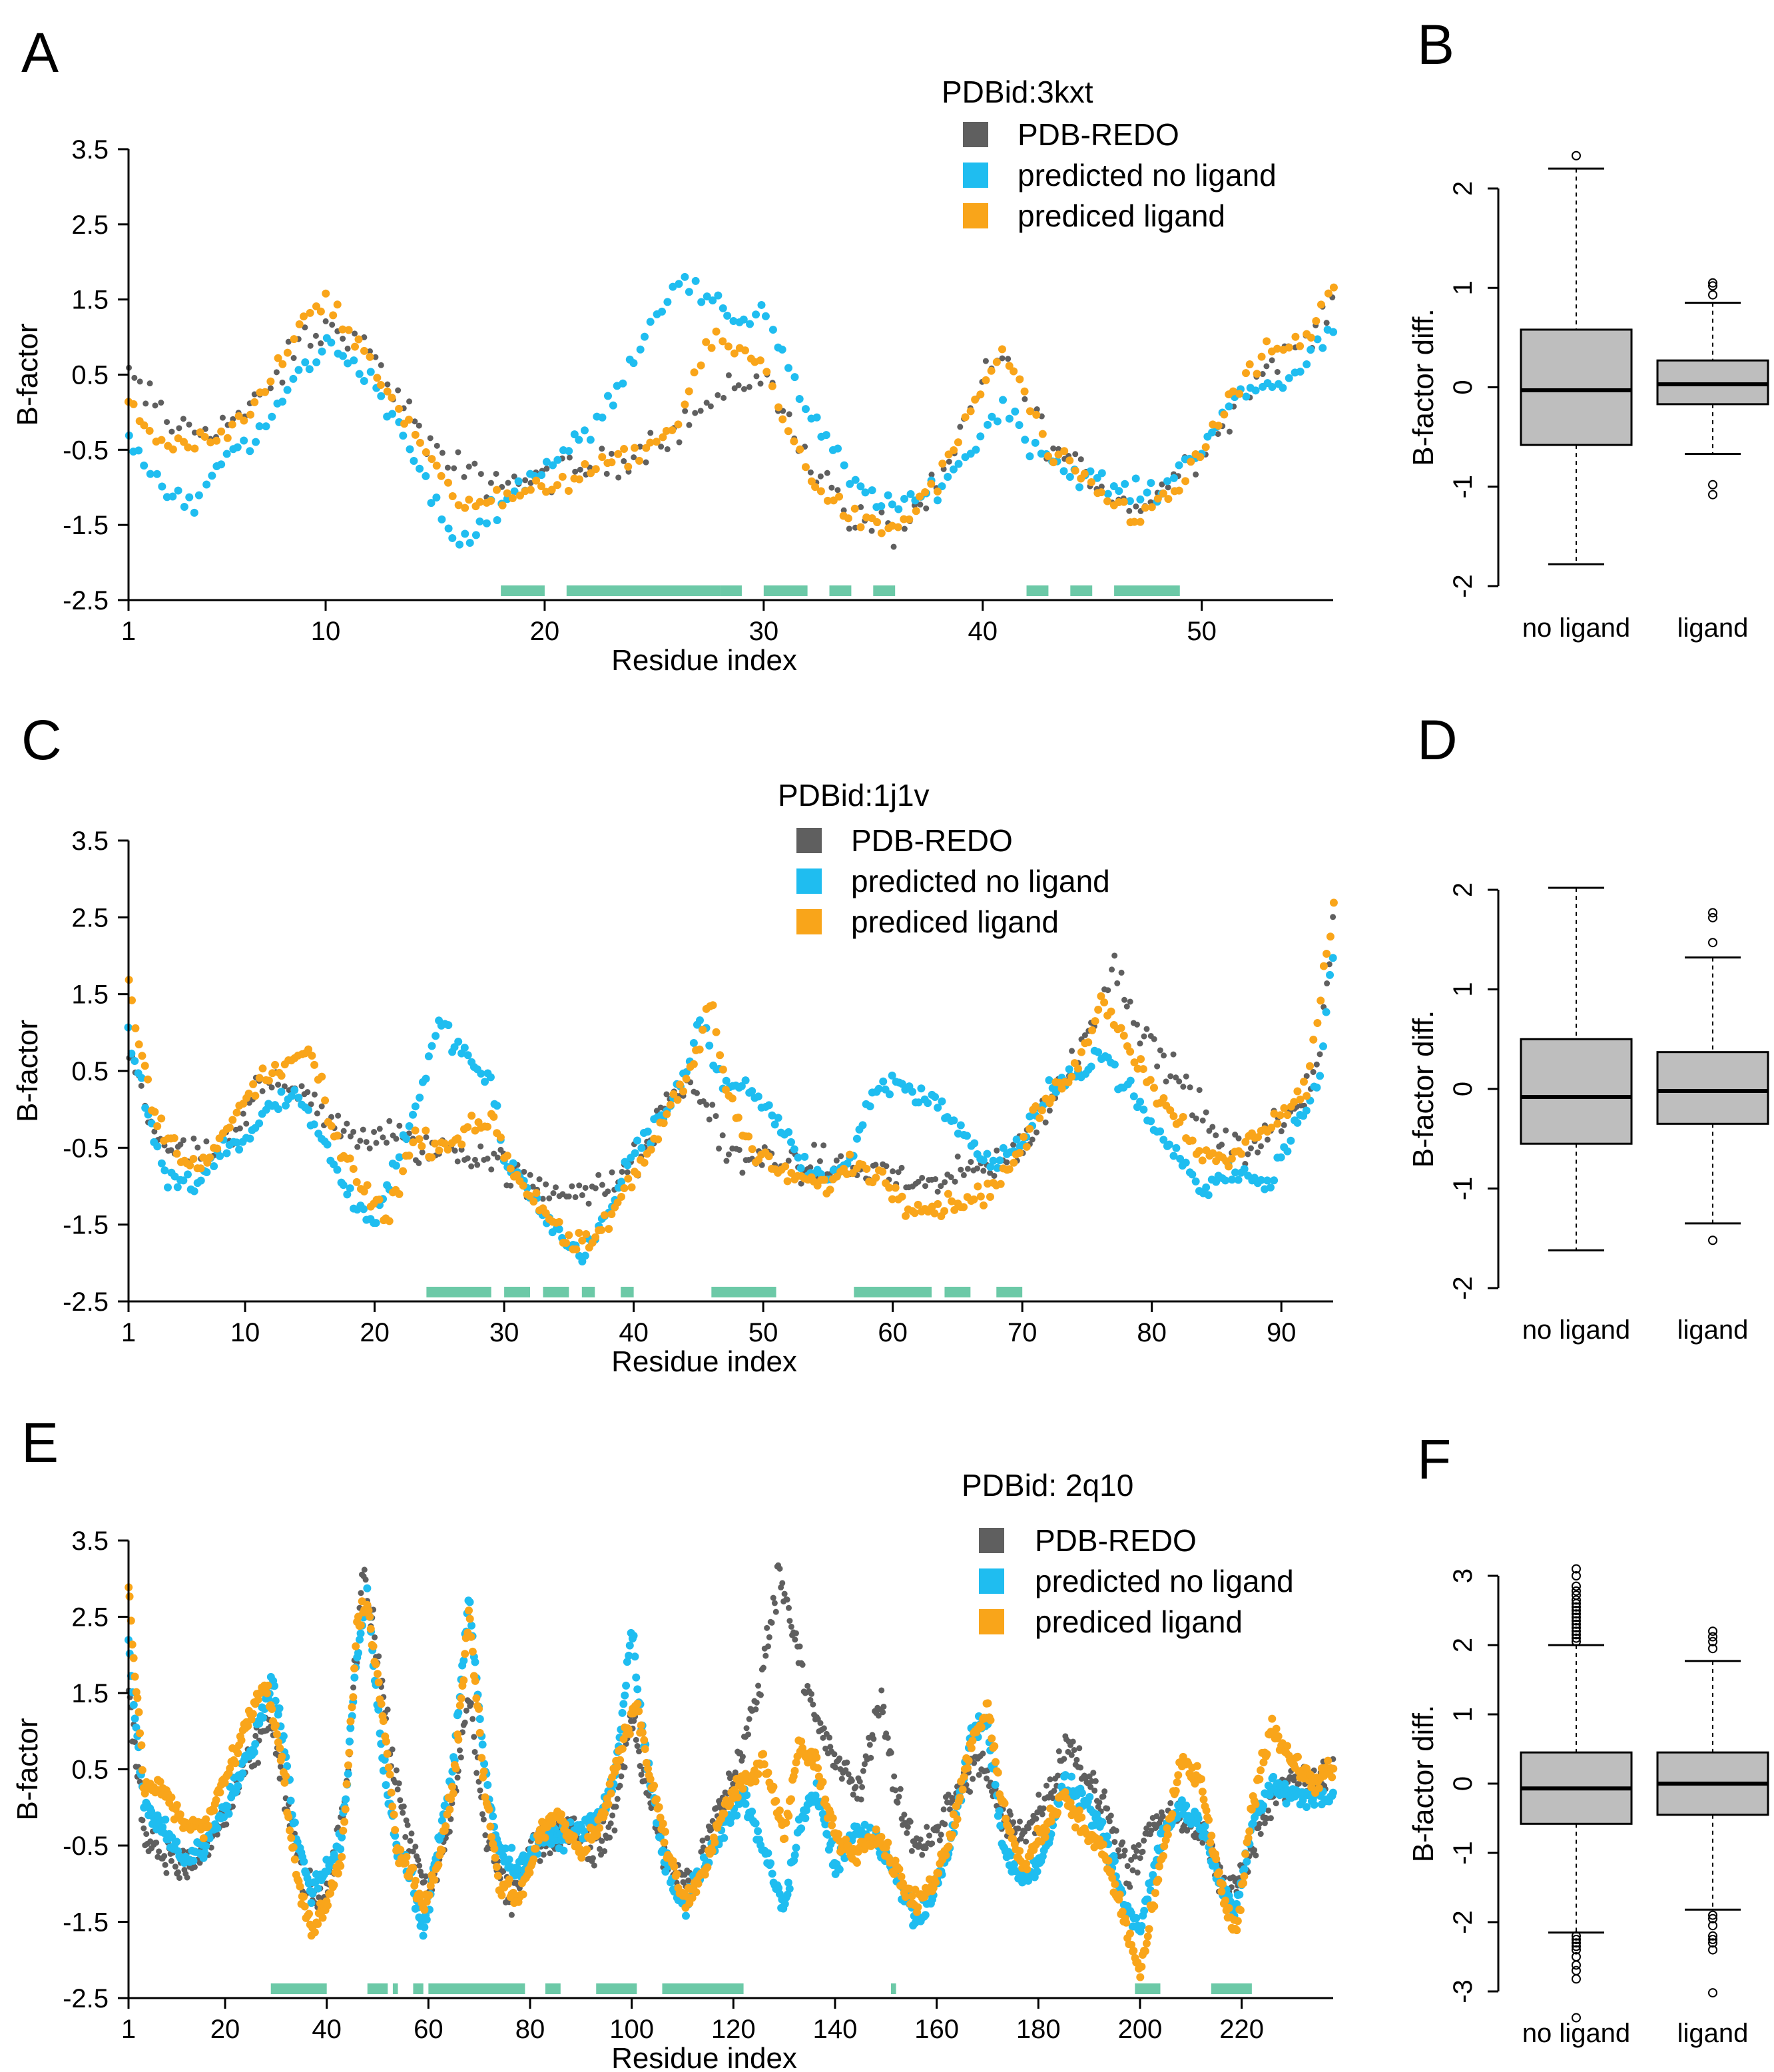 The width and height of the screenshot is (1774, 2072). Describe the element at coordinates (90, 1542) in the screenshot. I see `y-tick-label: 3.5` at that location.